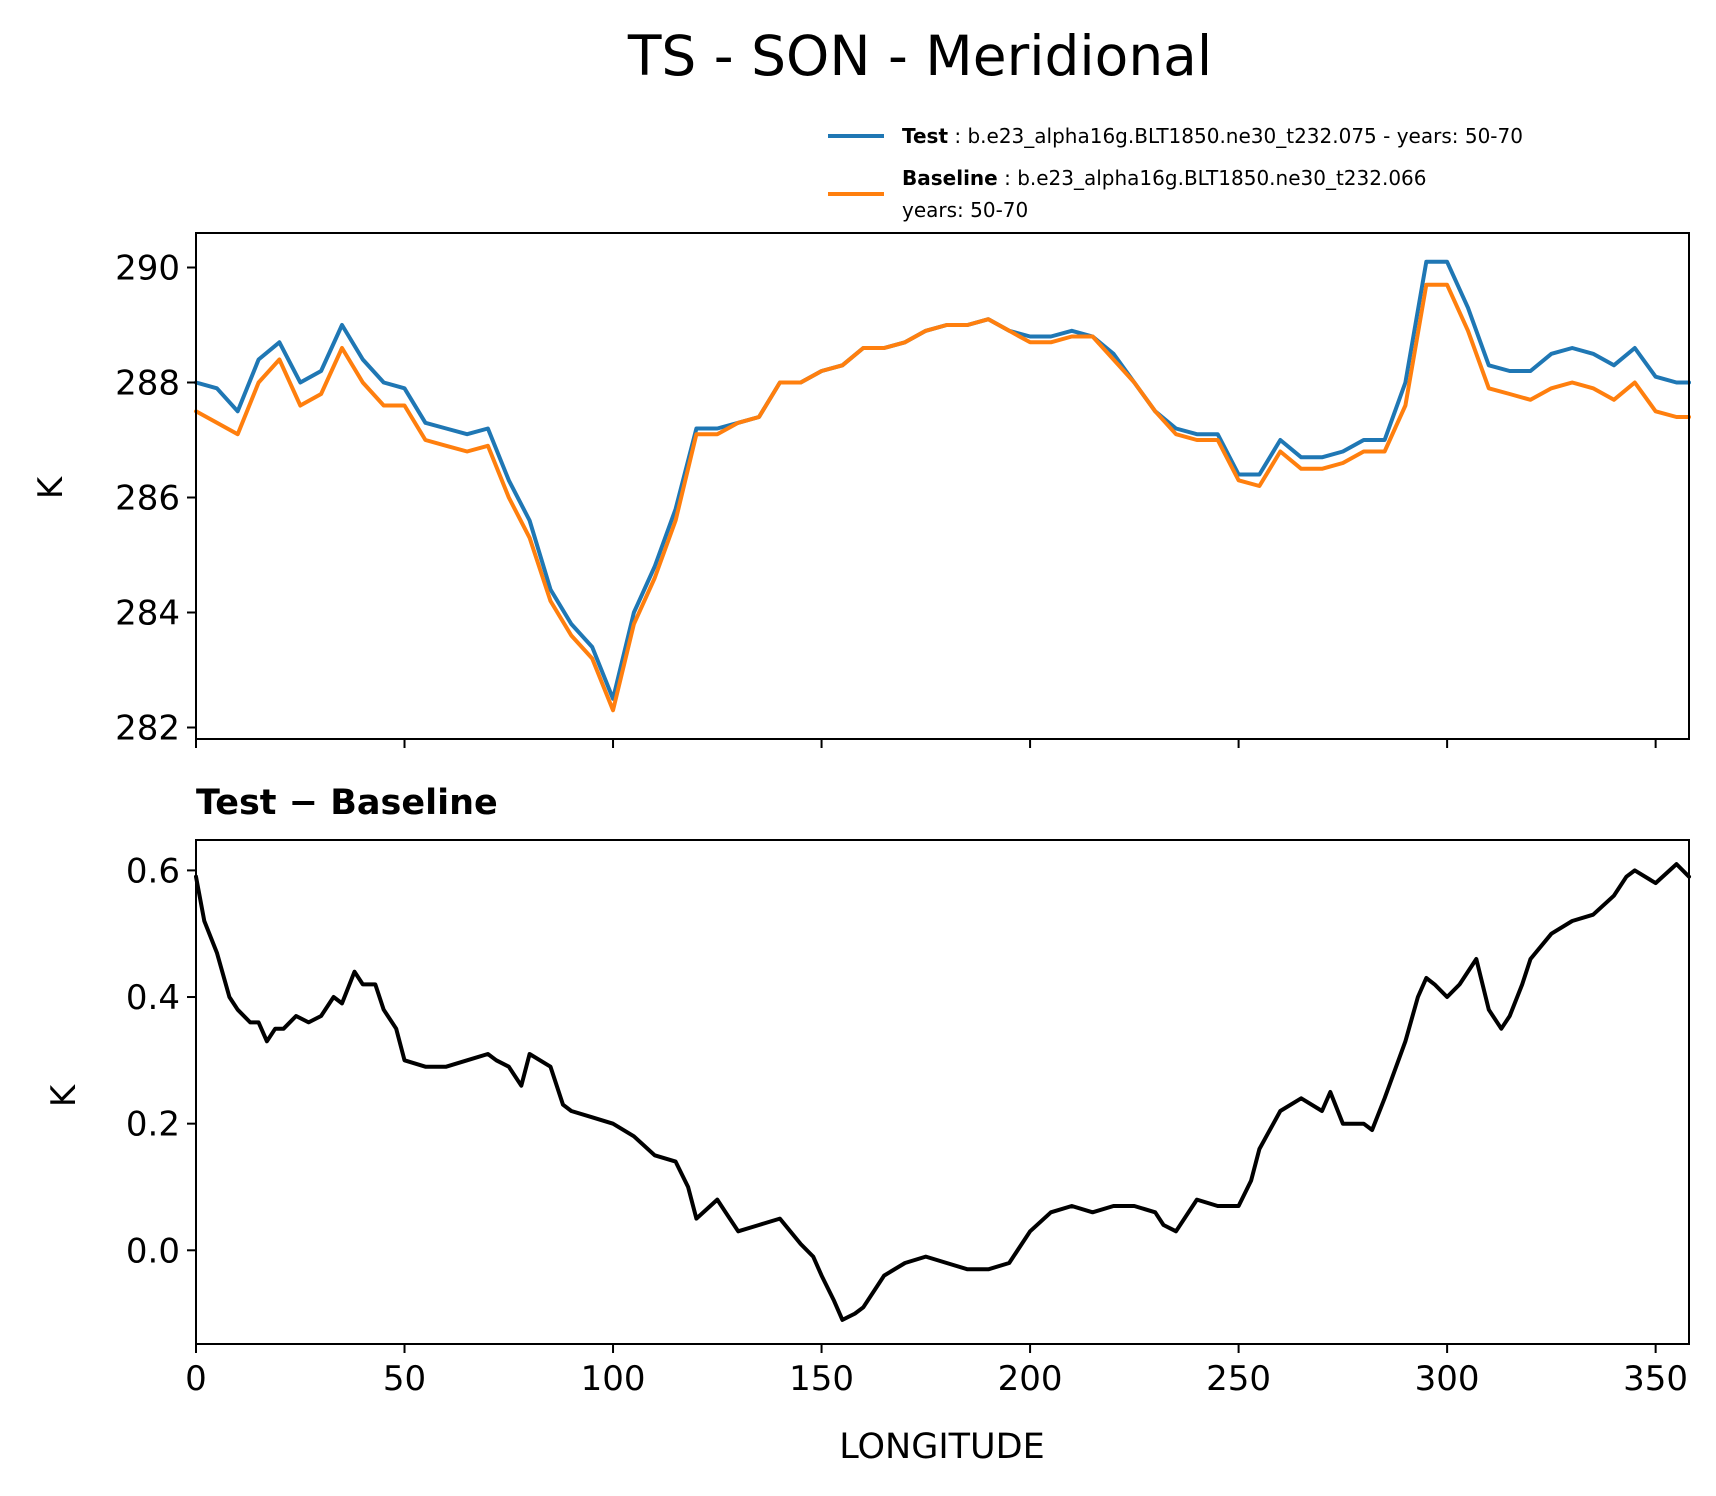 This screenshot has height=1496, width=1716. What do you see at coordinates (926, 743) in the screenshot?
I see `top-x-axis` at bounding box center [926, 743].